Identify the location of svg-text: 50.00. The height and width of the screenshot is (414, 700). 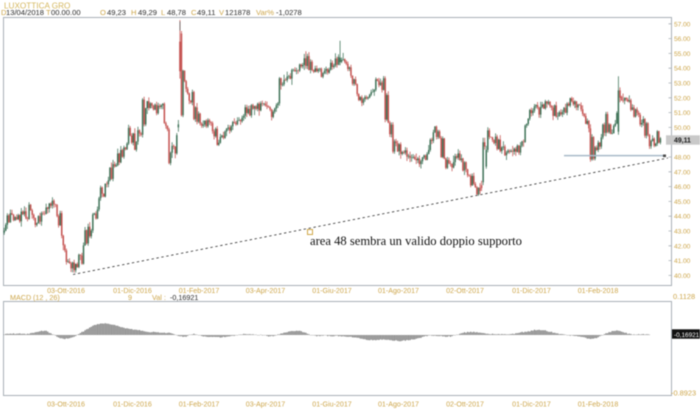
(682, 128).